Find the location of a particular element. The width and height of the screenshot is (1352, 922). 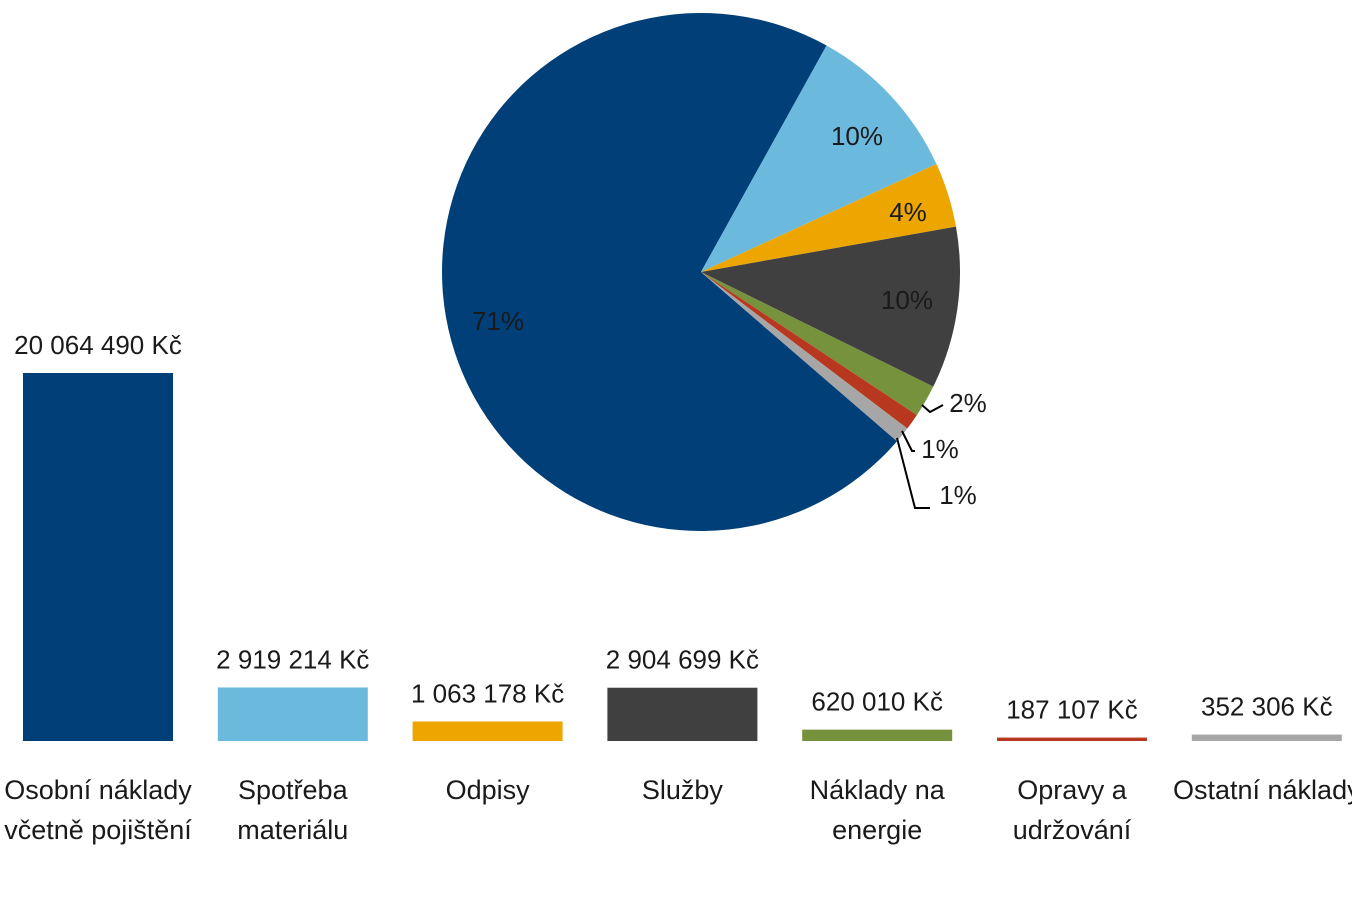

pie-label: 71% is located at coordinates (498, 321).